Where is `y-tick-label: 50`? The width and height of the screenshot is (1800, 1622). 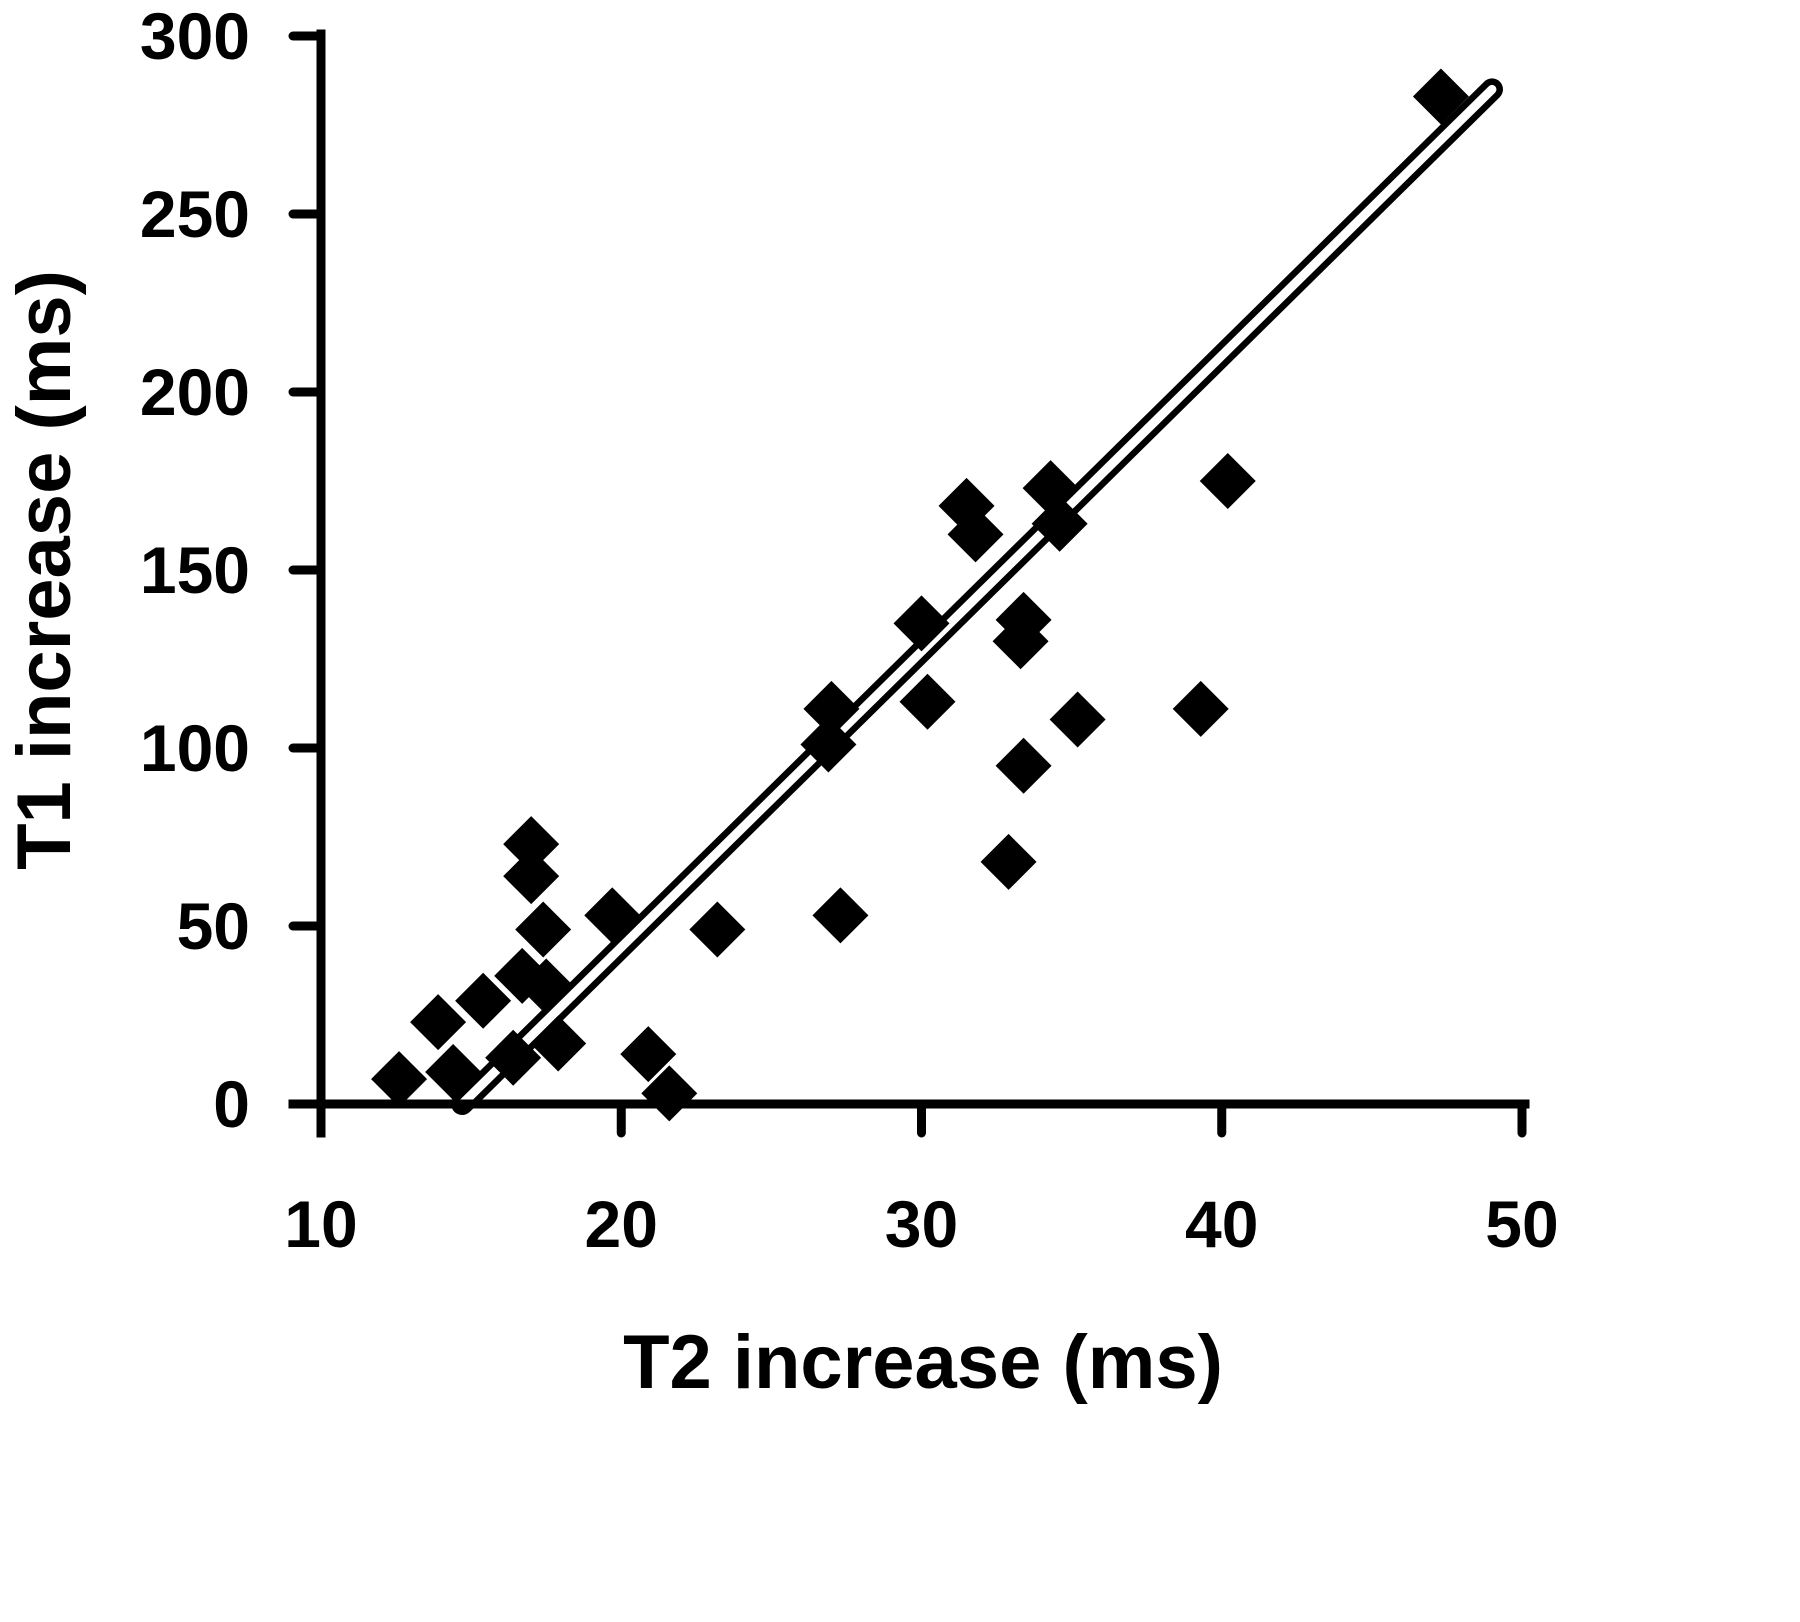 y-tick-label: 50 is located at coordinates (213, 926).